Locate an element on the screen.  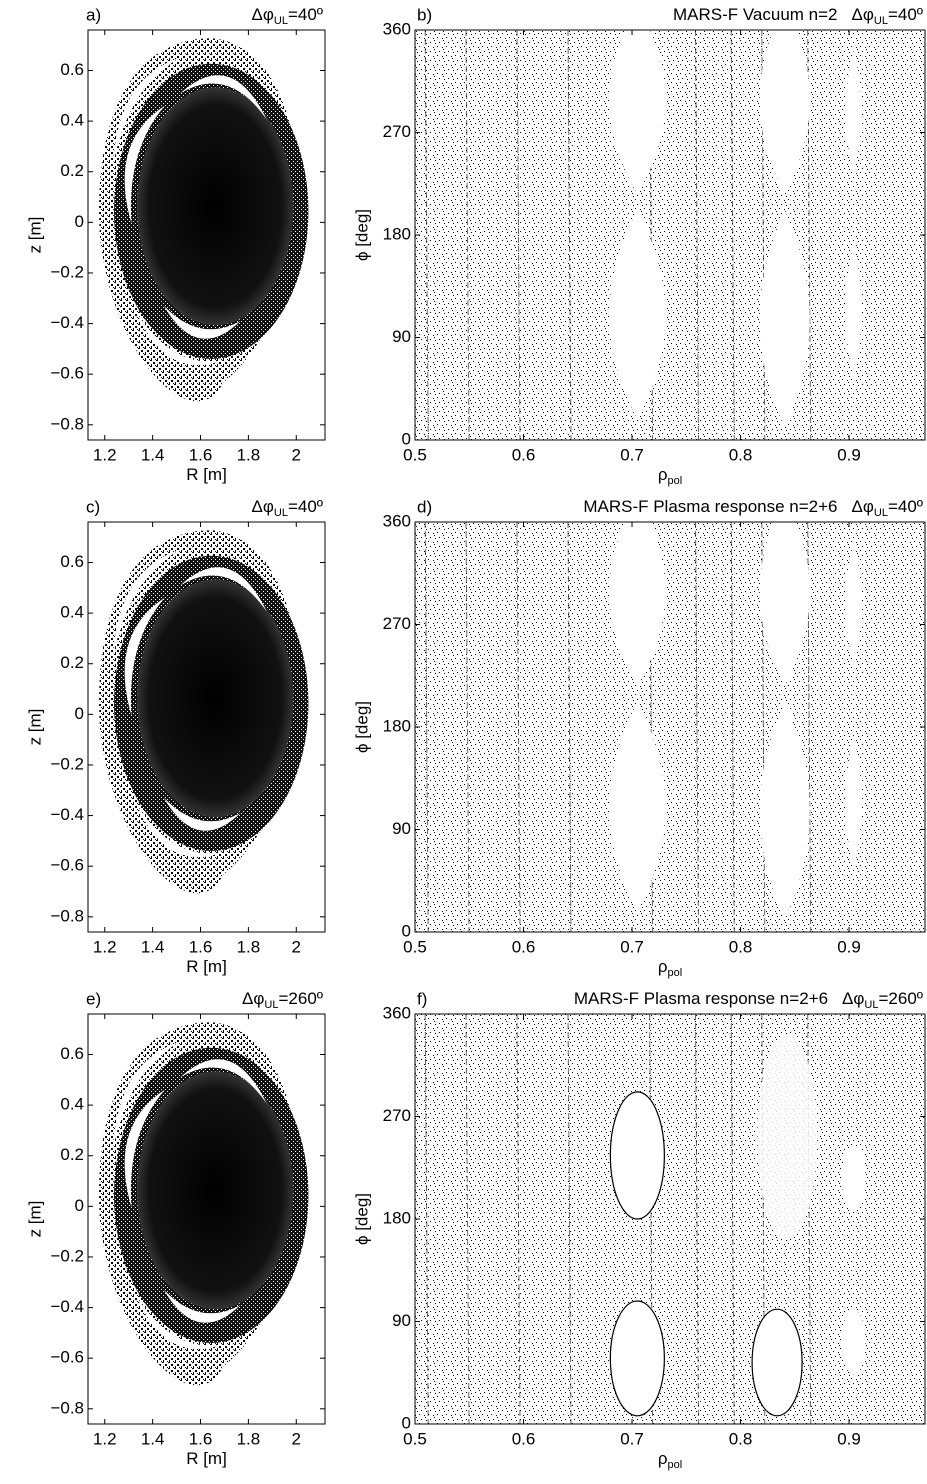
x-tick-label: 1.8 is located at coordinates (249, 1438).